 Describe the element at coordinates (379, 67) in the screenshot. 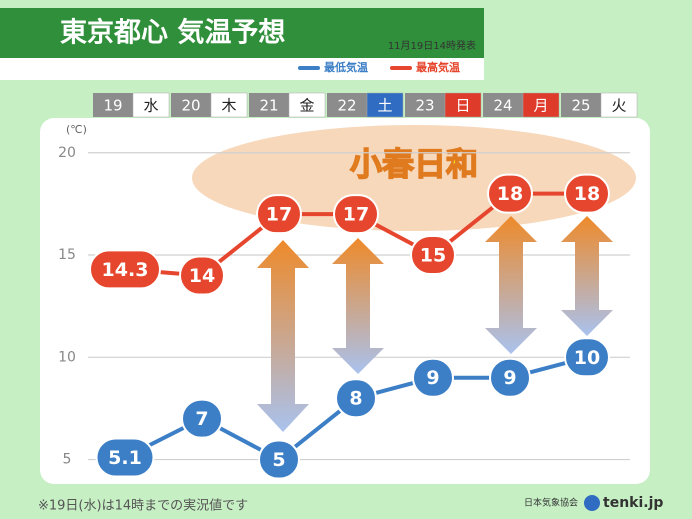

I see `legend: 最低気温 最高気温` at that location.